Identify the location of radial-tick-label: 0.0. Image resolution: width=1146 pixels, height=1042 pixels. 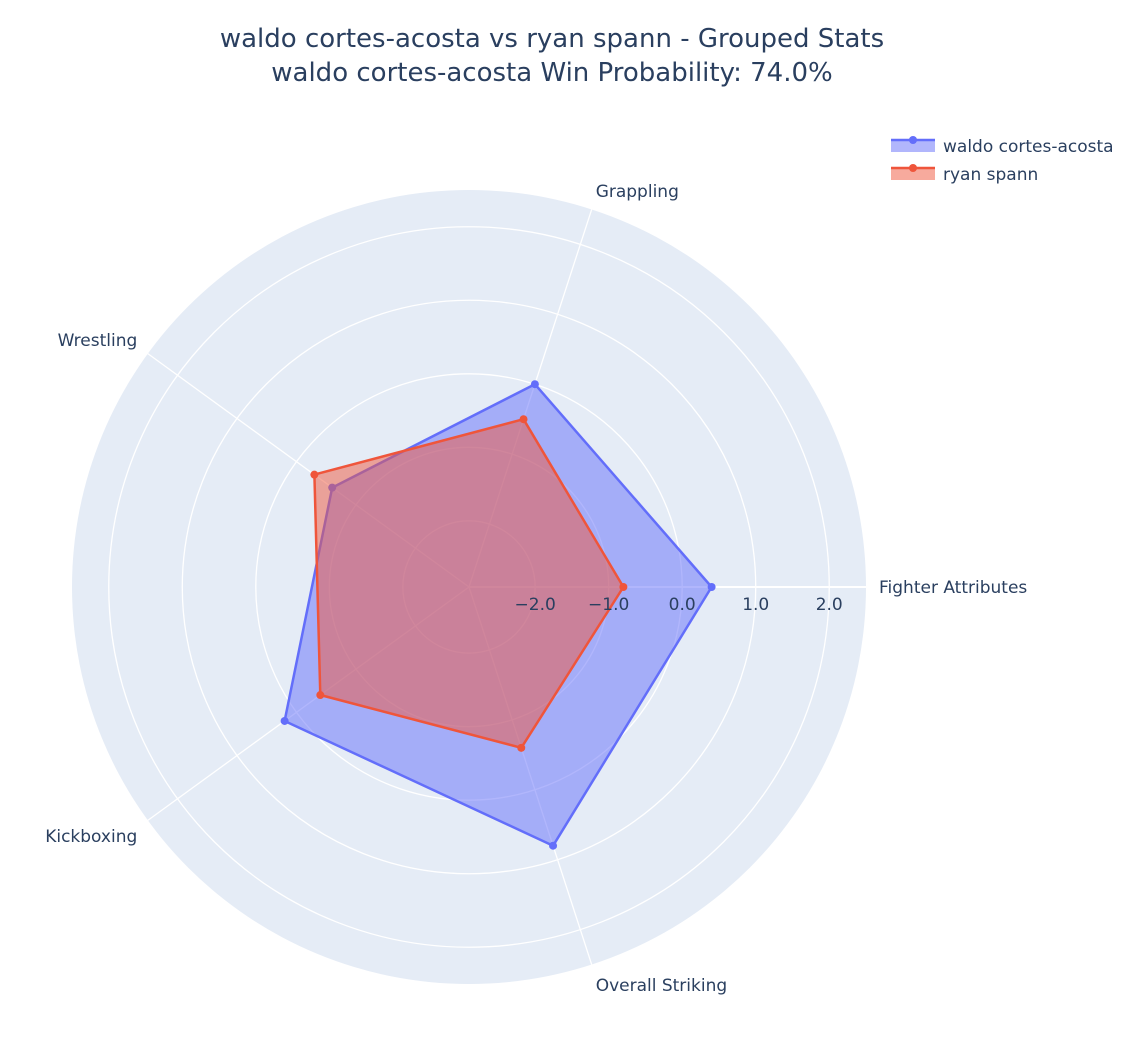
(682, 605).